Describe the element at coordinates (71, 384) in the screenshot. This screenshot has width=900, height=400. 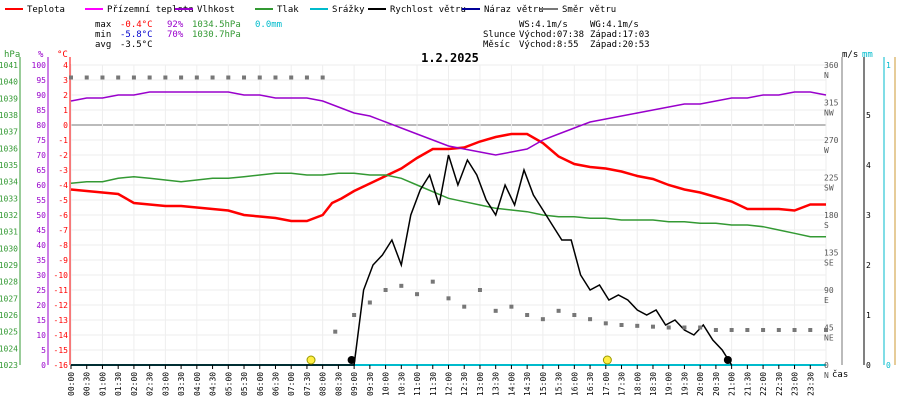
I see `x-tick-label: 00:00` at that location.